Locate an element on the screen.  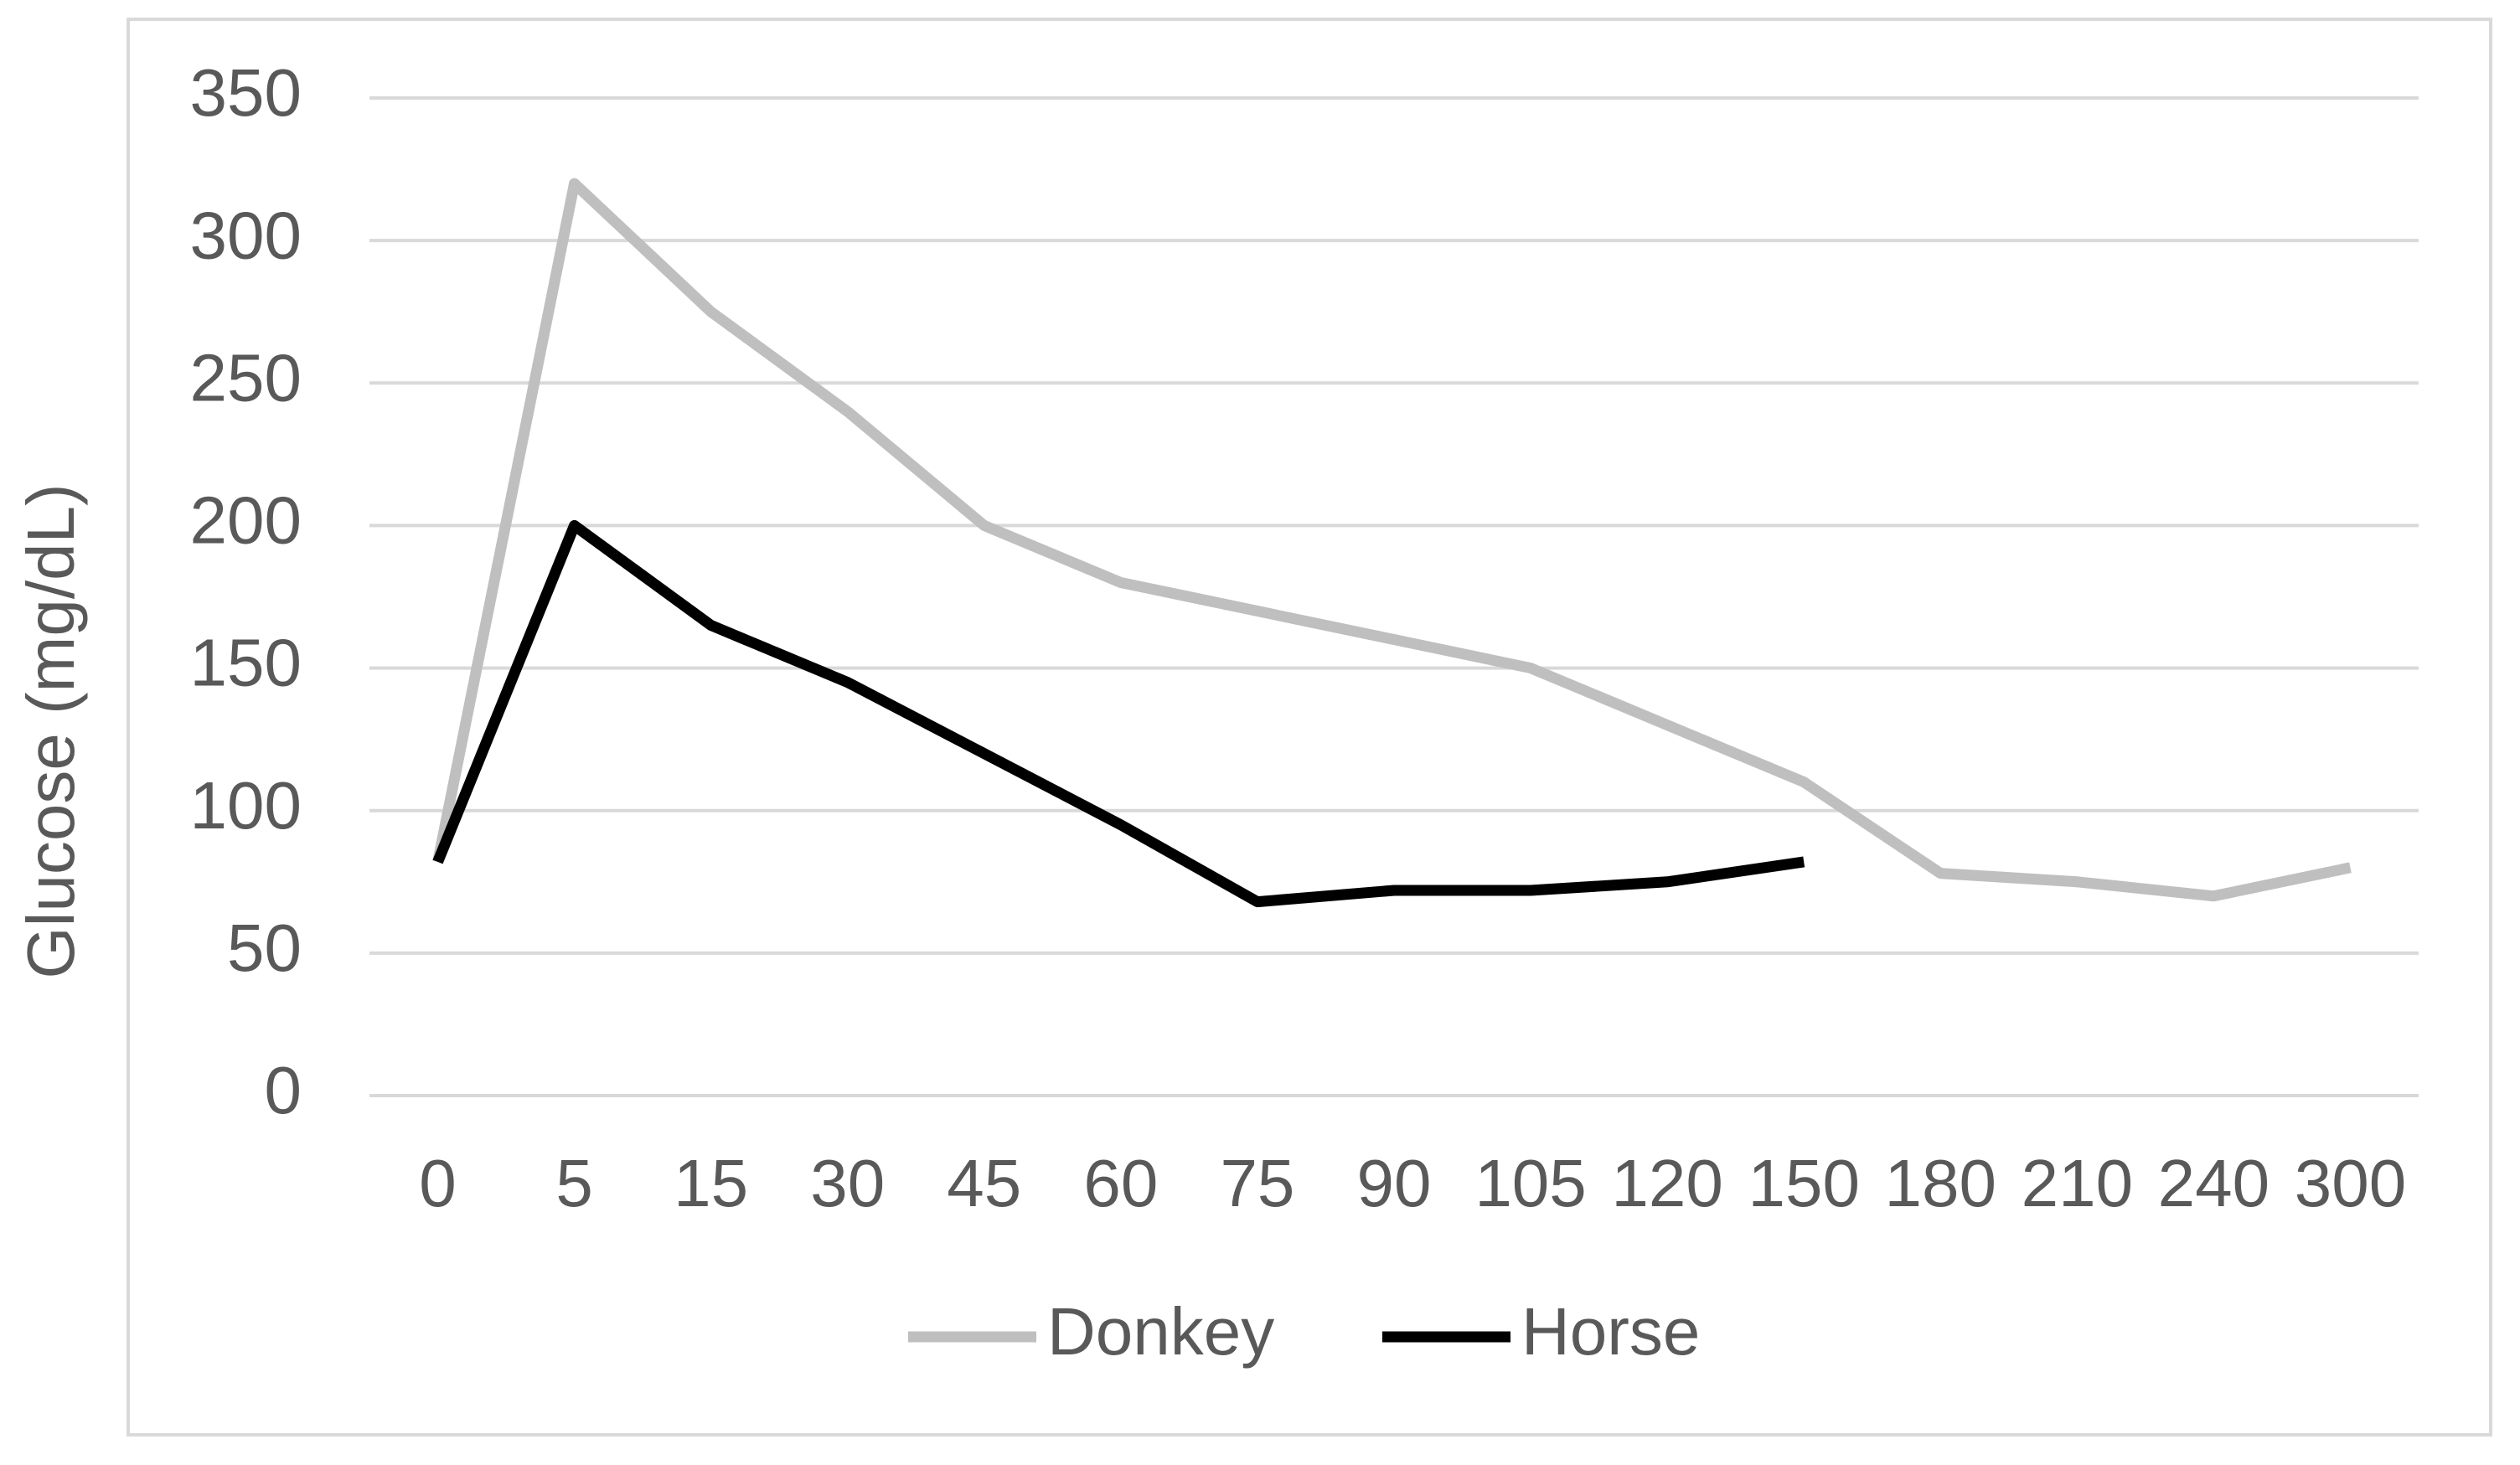
y-tick-label: 100 is located at coordinates (246, 805).